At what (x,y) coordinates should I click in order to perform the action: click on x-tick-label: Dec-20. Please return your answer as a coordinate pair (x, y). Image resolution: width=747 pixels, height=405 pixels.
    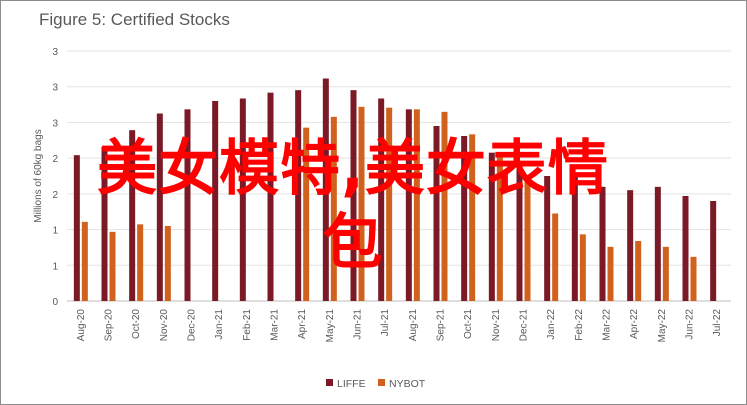
    Looking at the image, I should click on (192, 325).